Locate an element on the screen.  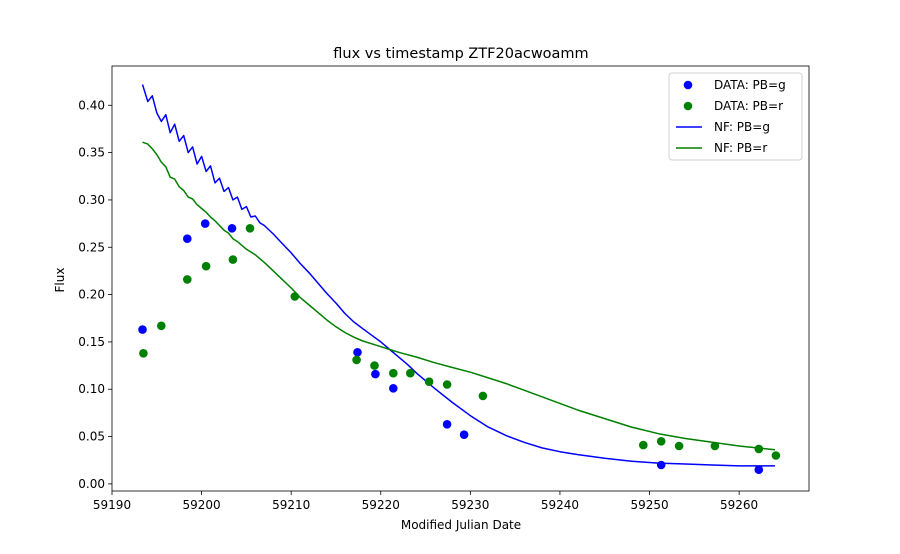
legend: DATA: PB=g DATA: PB=r NF: PB=g NF: PB=r is located at coordinates (735, 116).